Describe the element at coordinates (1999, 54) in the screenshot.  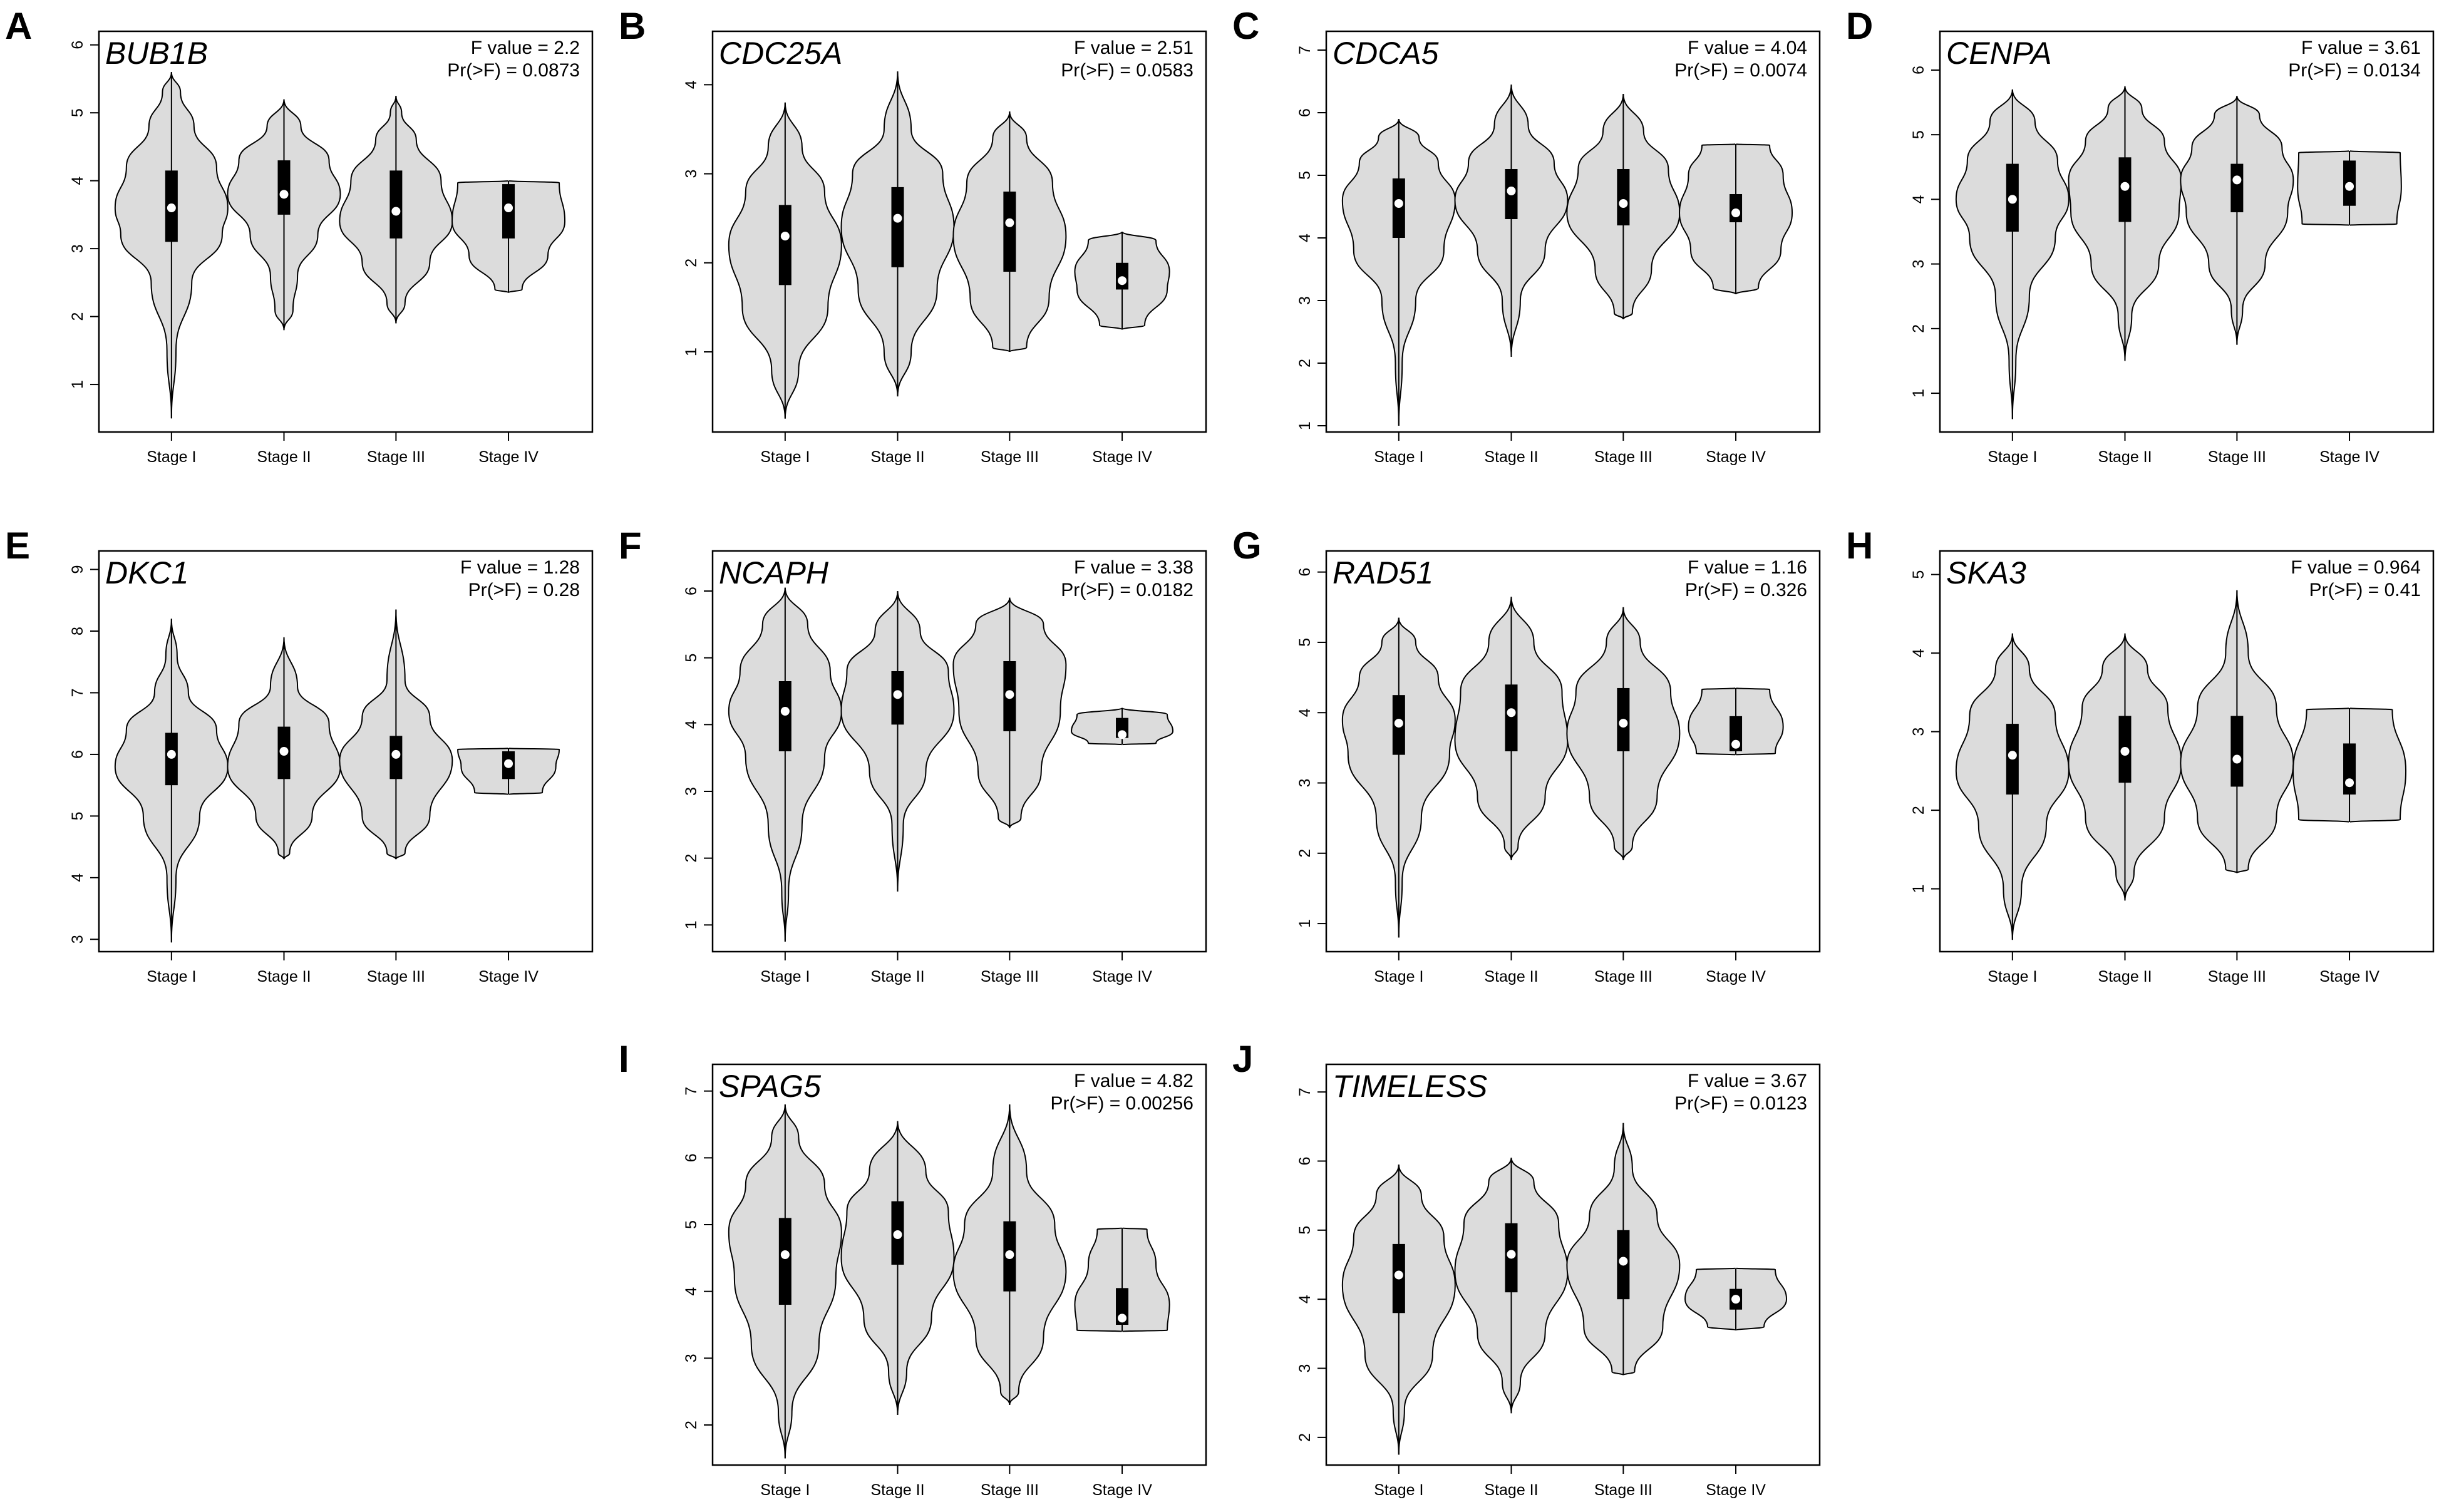
I see `gene-title: CENPA` at that location.